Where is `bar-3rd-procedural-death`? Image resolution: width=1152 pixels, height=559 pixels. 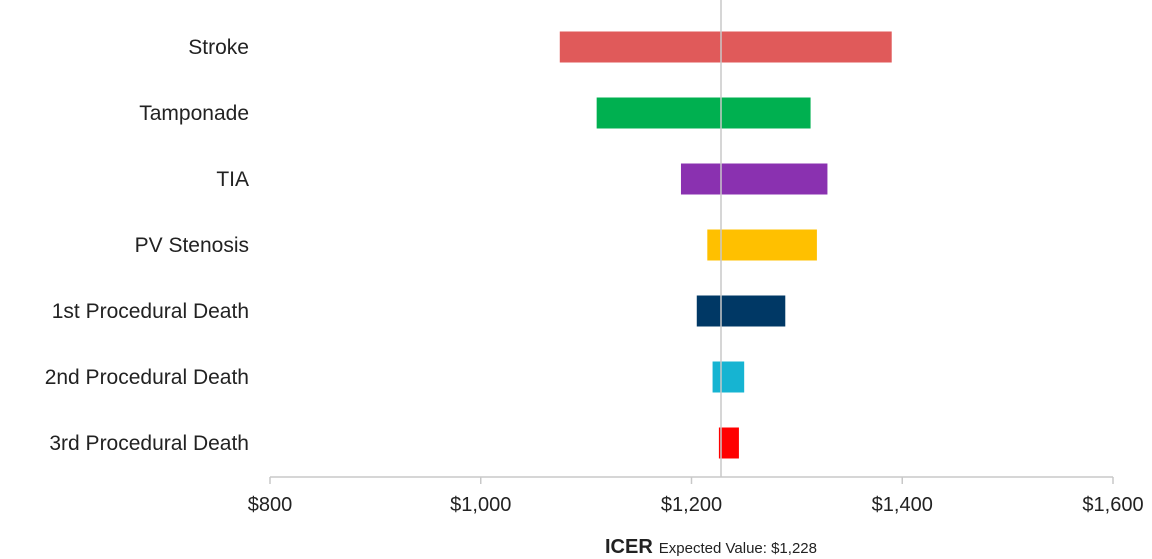
bar-3rd-procedural-death is located at coordinates (728, 443).